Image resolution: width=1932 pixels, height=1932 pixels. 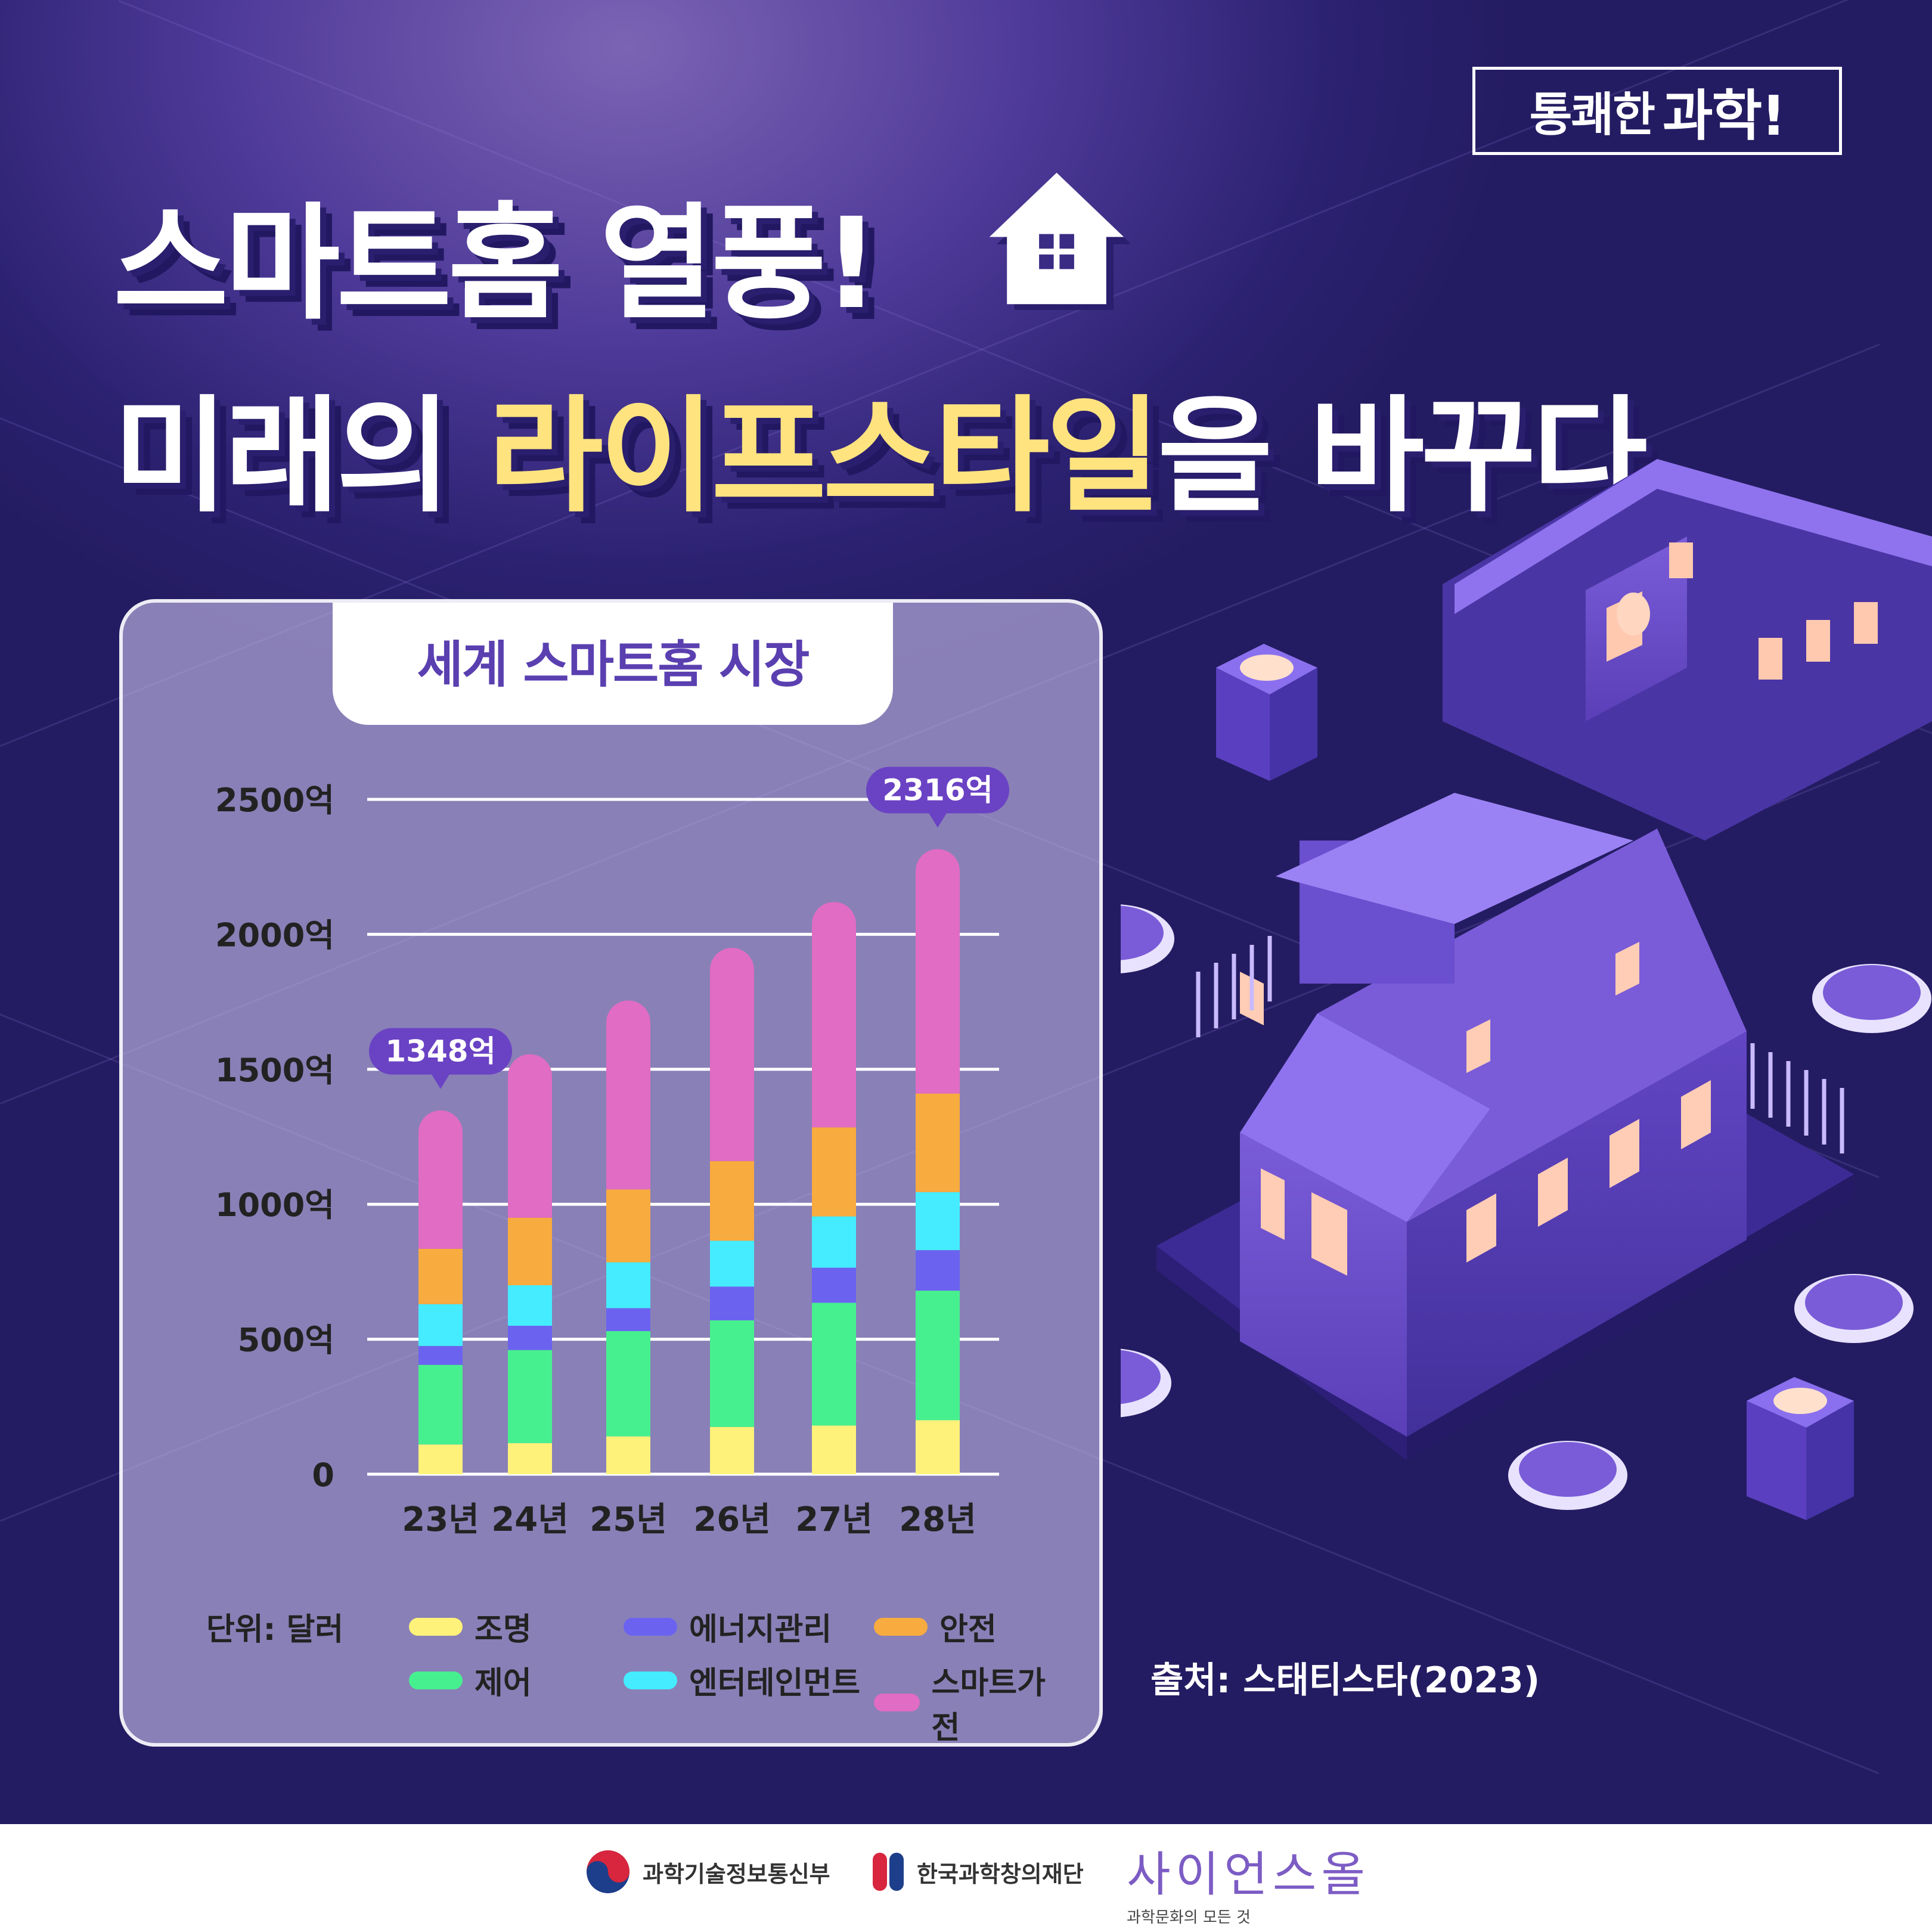 I want to click on org-kofac: 한국과학창의재단, so click(x=977, y=1872).